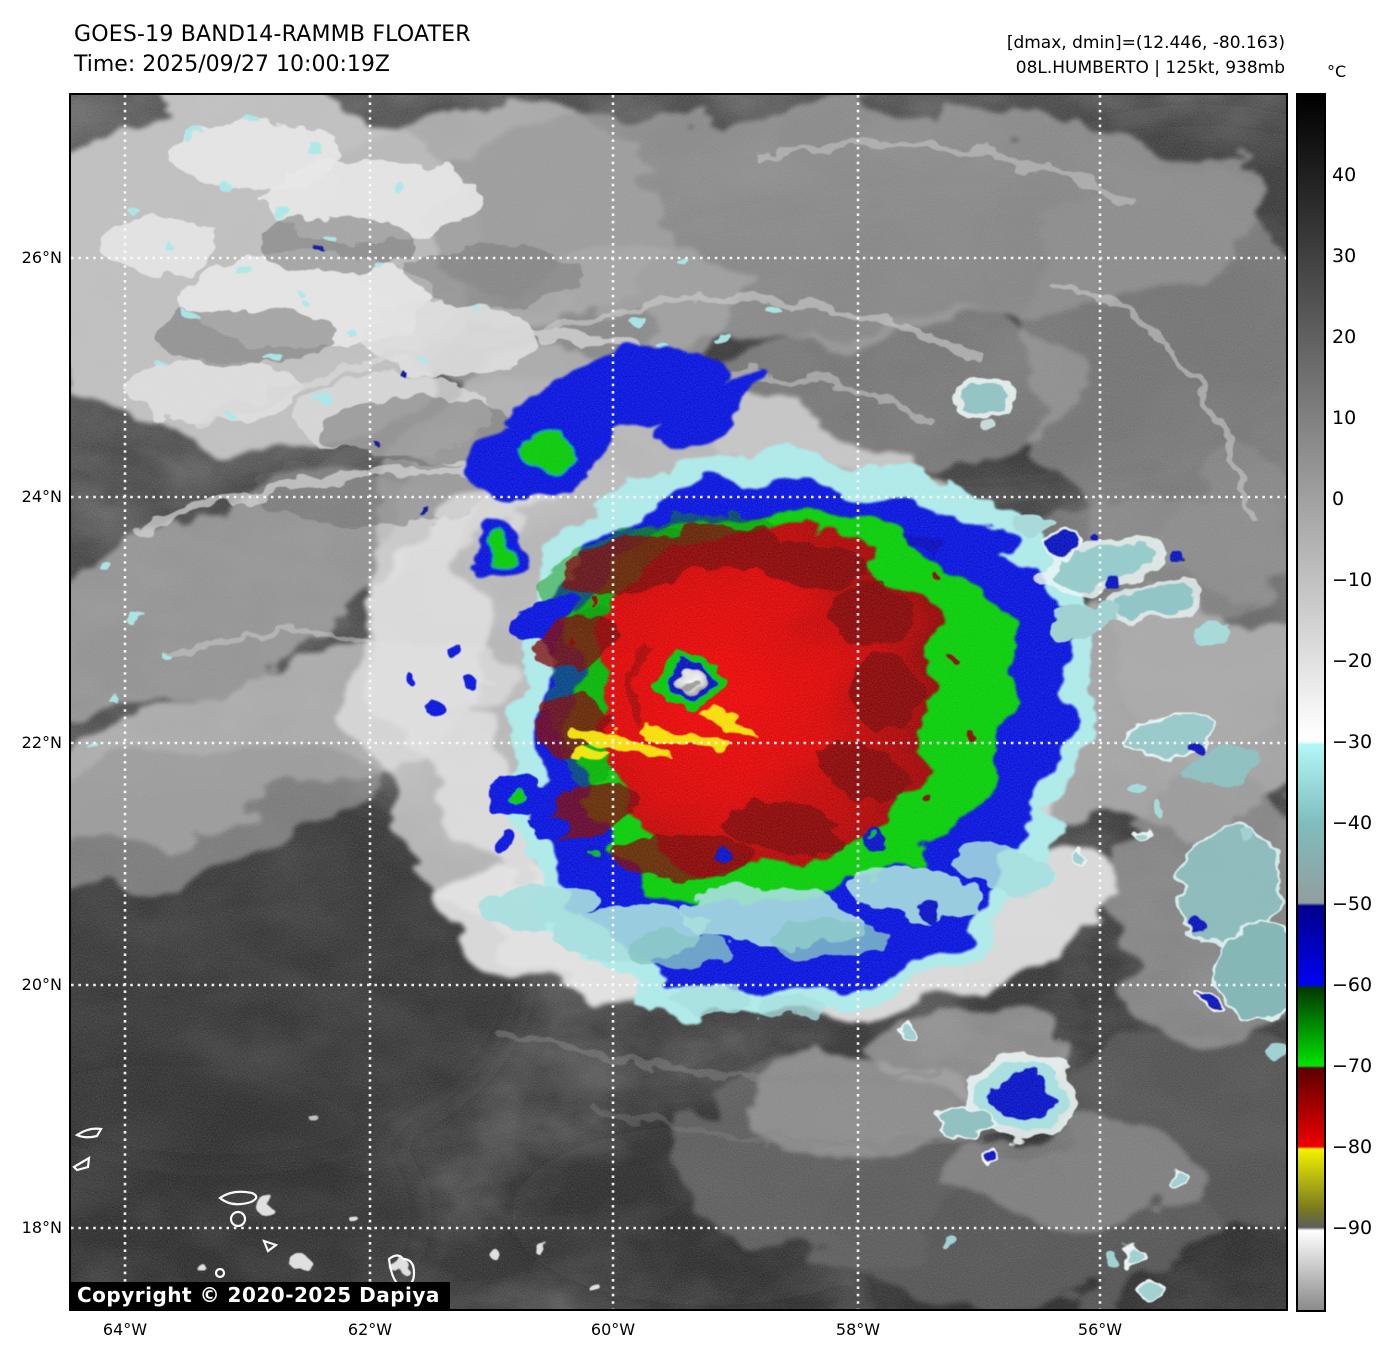  I want to click on colorbar-tick-label: −90, so click(1352, 1228).